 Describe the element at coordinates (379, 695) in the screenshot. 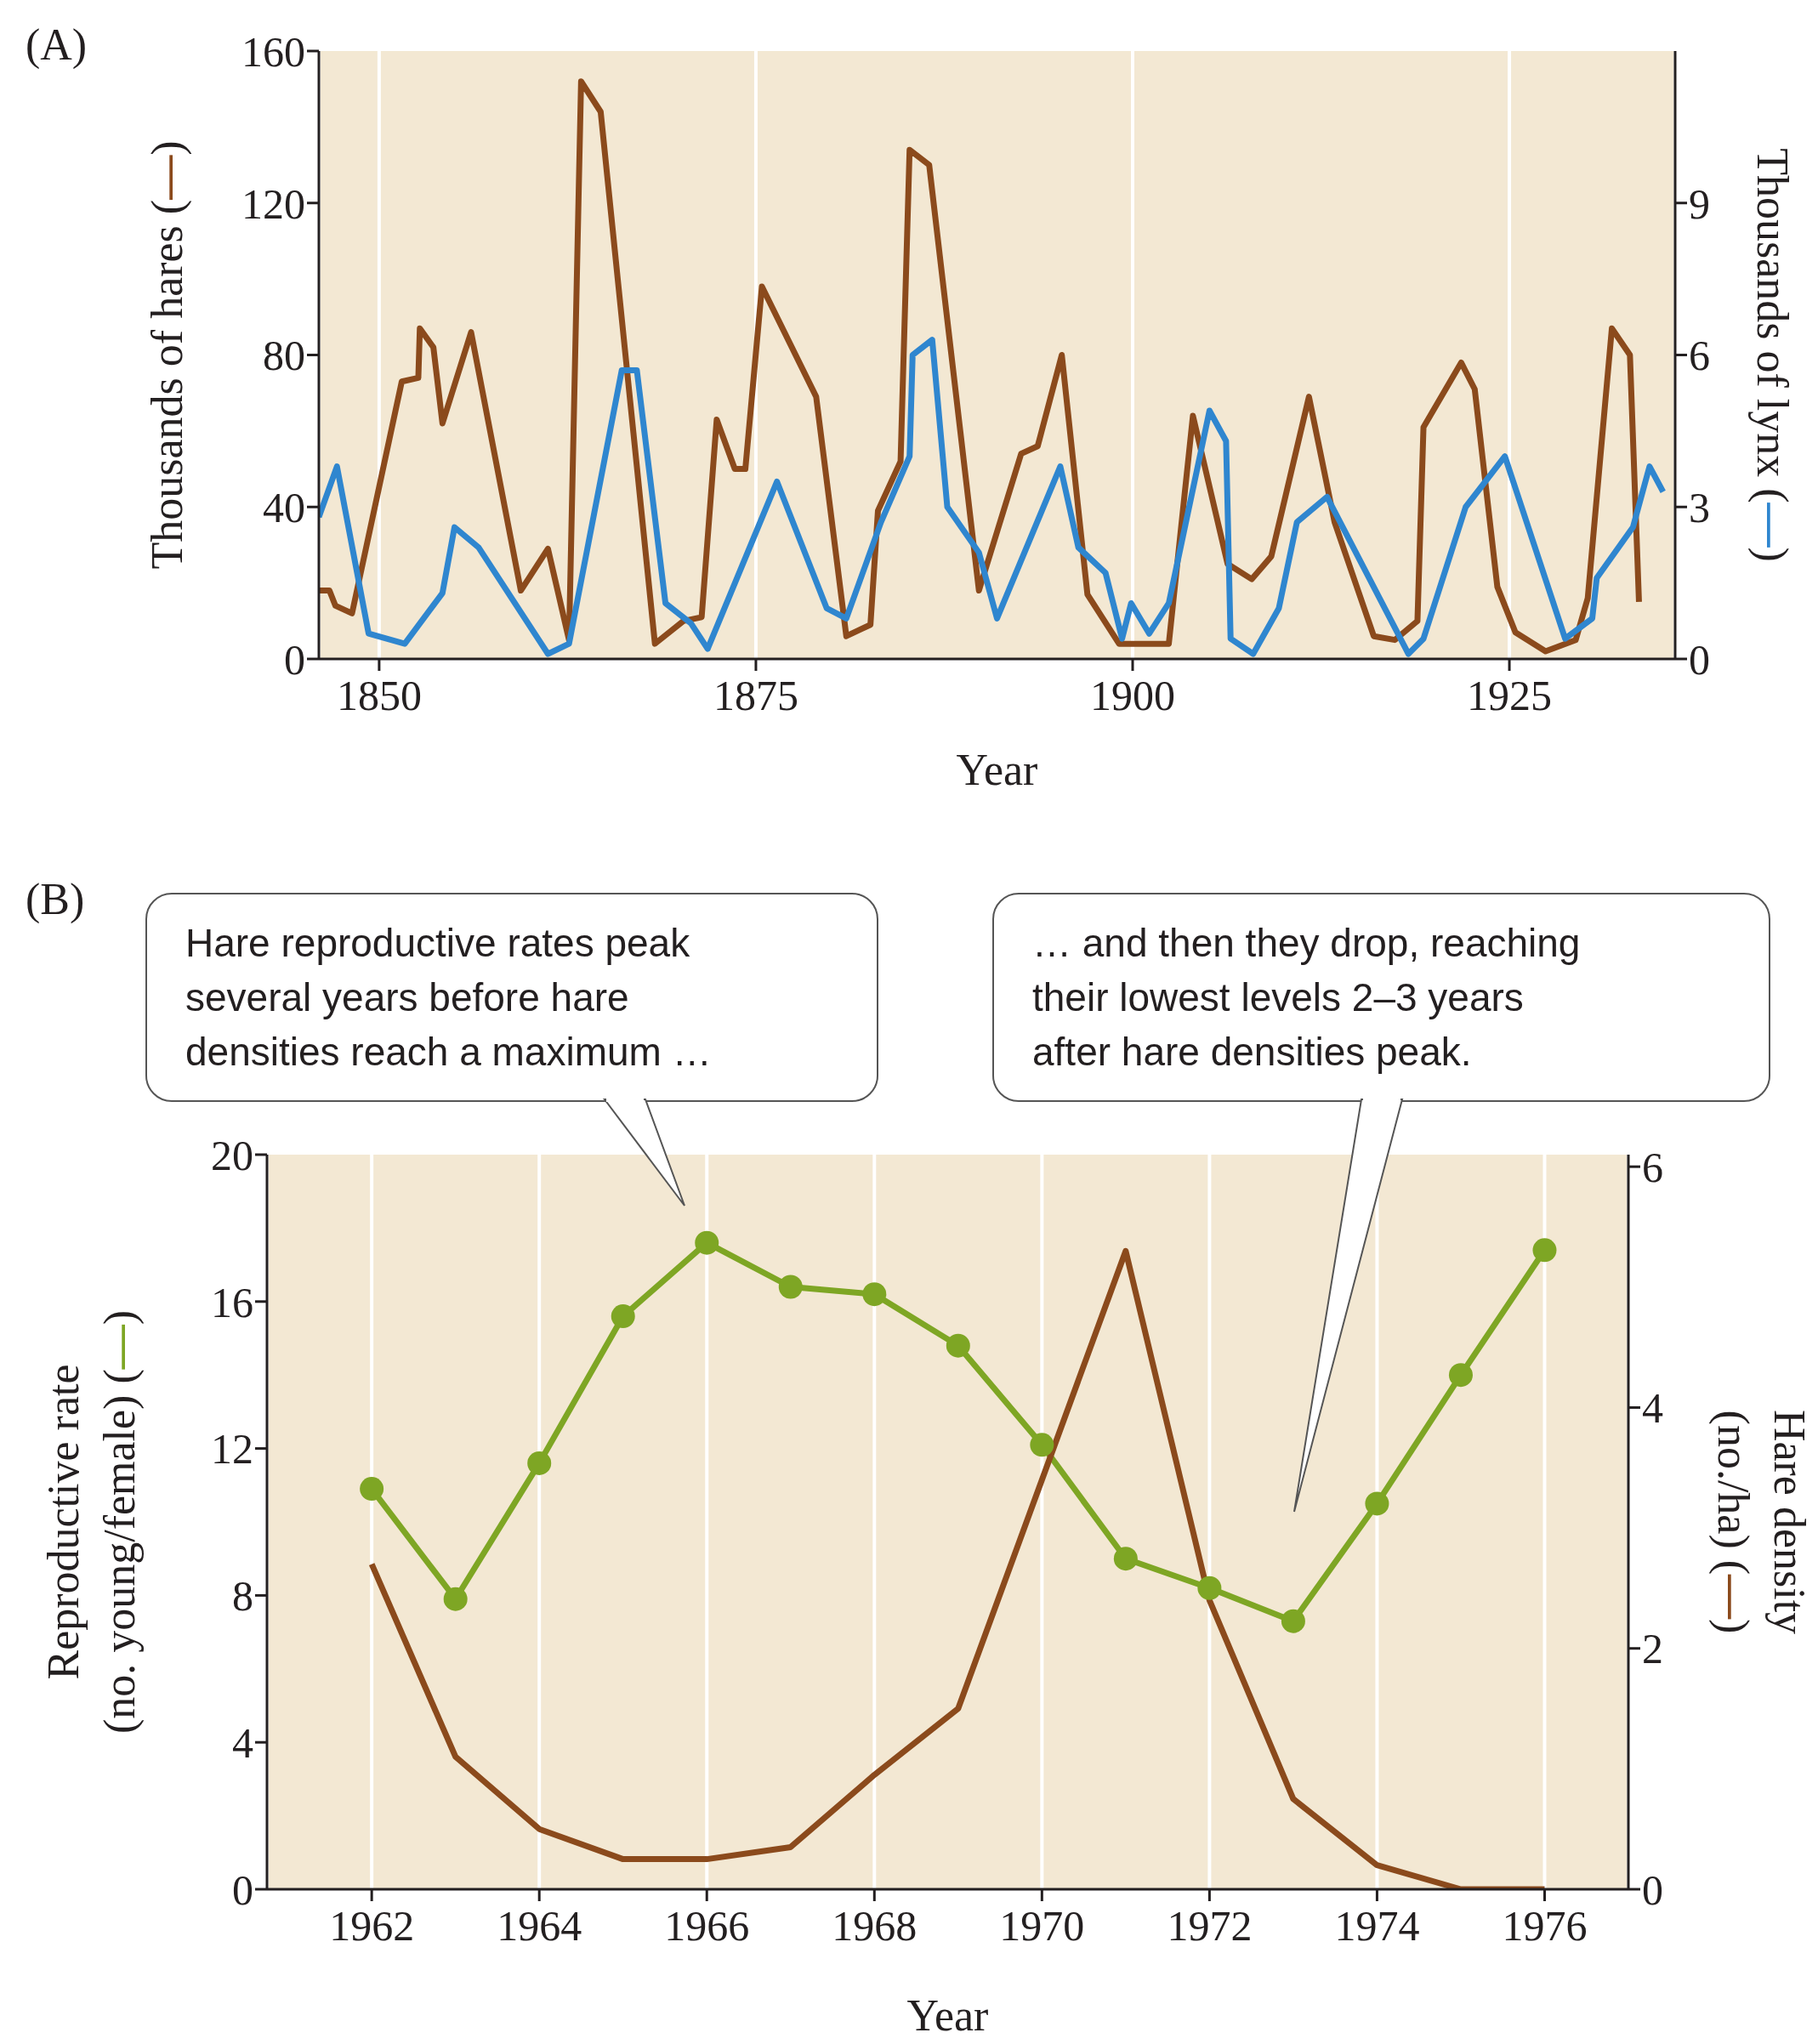

I see `x-tick-label: 1850` at that location.